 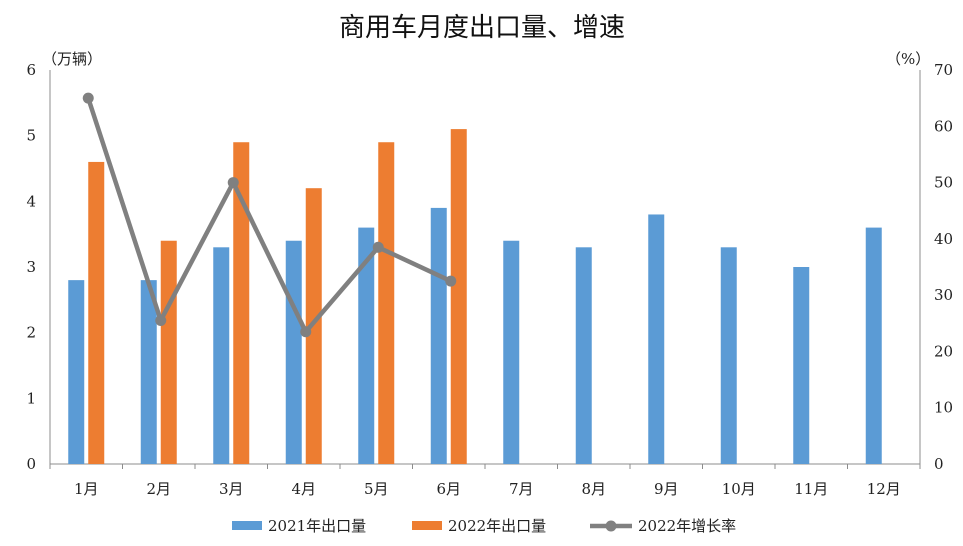 What do you see at coordinates (313, 326) in the screenshot?
I see `bar-2022年出口量-4月` at bounding box center [313, 326].